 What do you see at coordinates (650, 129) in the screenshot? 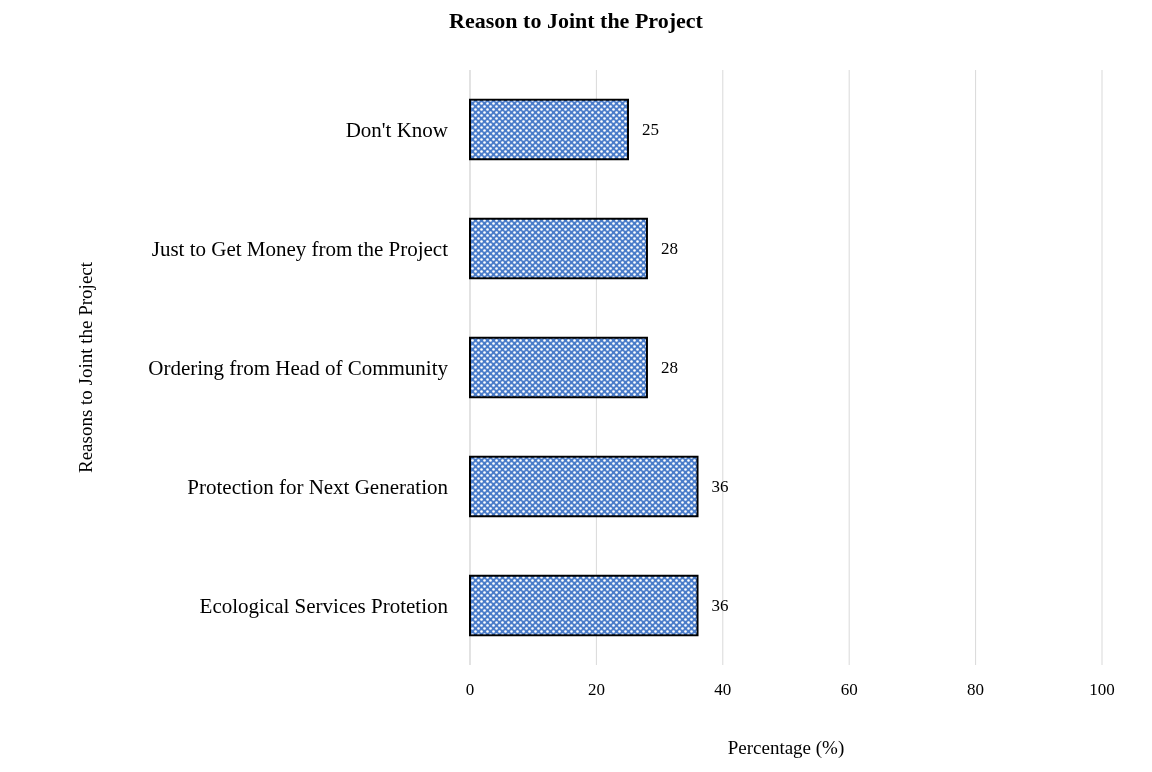
I see `data-label: 25` at bounding box center [650, 129].